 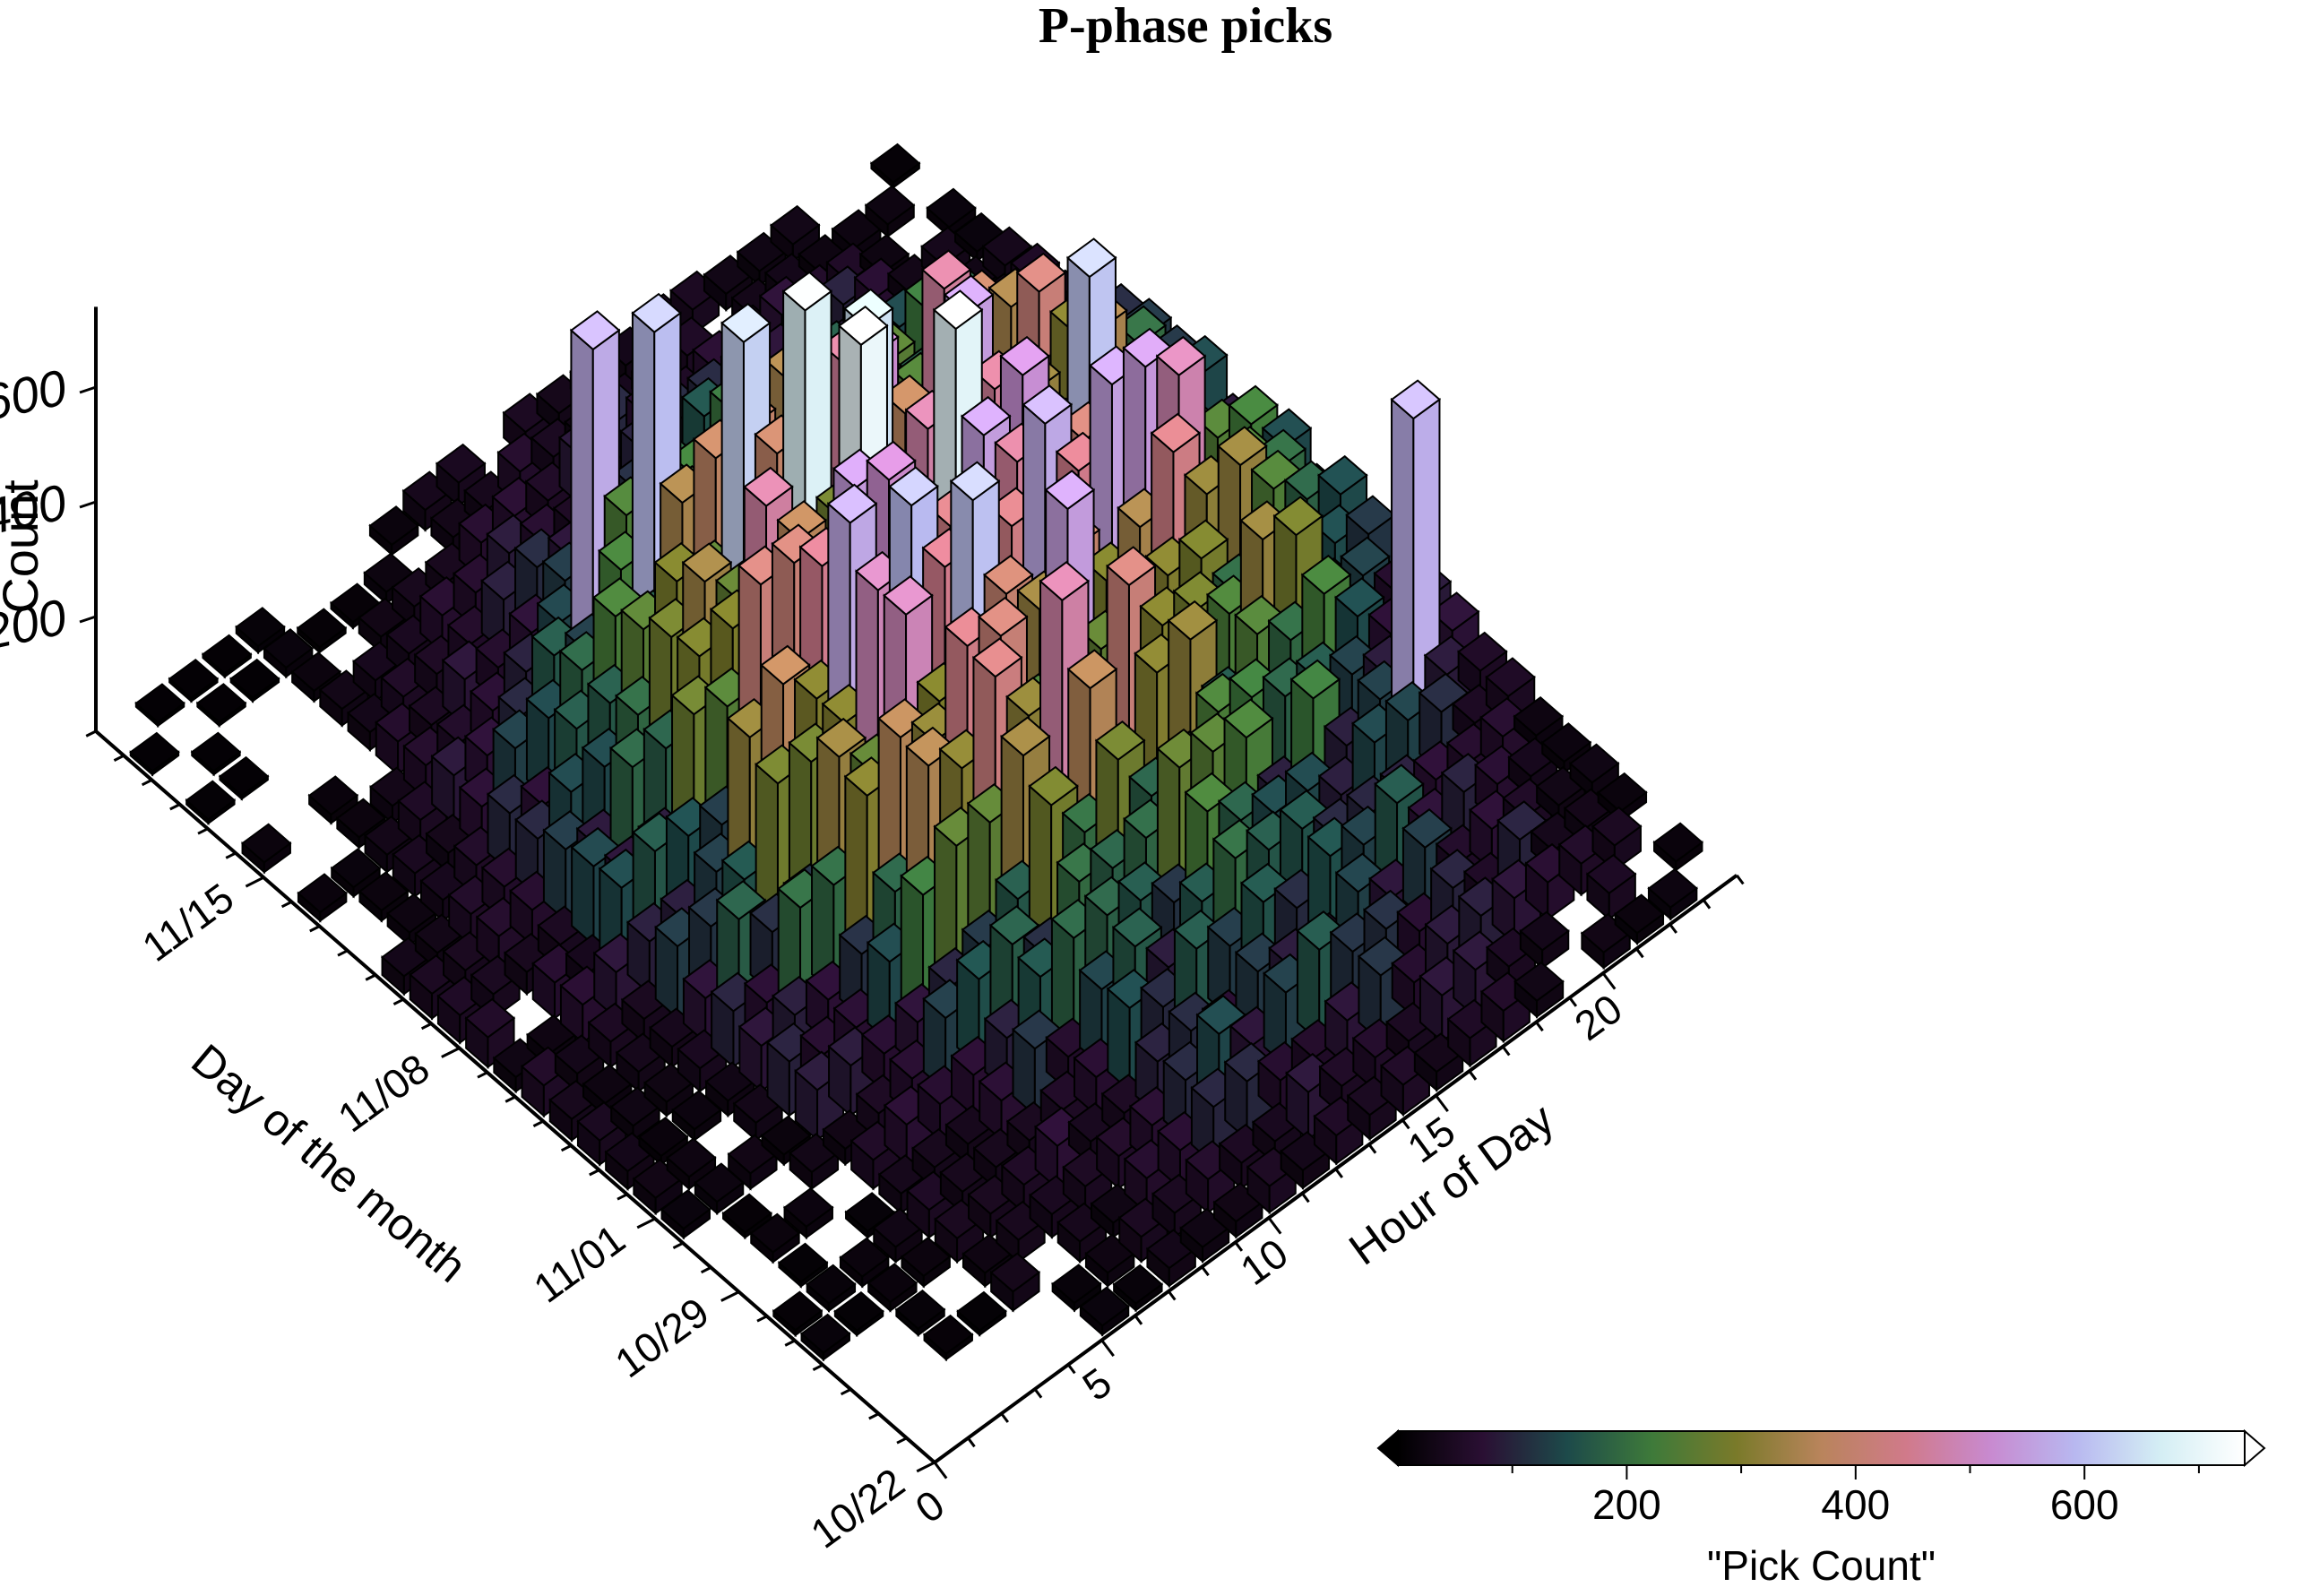 I want to click on colorbar: 200 400 600 "Pick Count", so click(x=1821, y=1508).